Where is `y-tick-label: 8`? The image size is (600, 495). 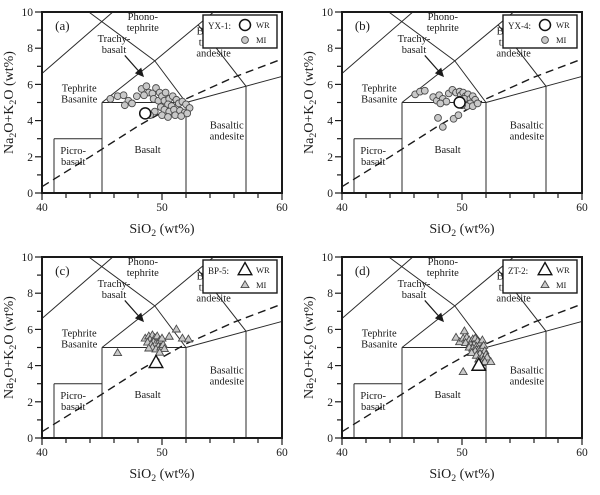
y-tick-label: 8 is located at coordinates (330, 294).